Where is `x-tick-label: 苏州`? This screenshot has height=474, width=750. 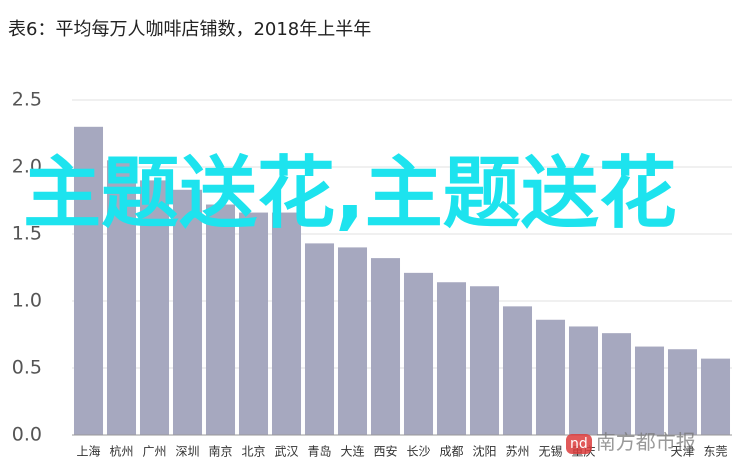 x-tick-label: 苏州 is located at coordinates (517, 452).